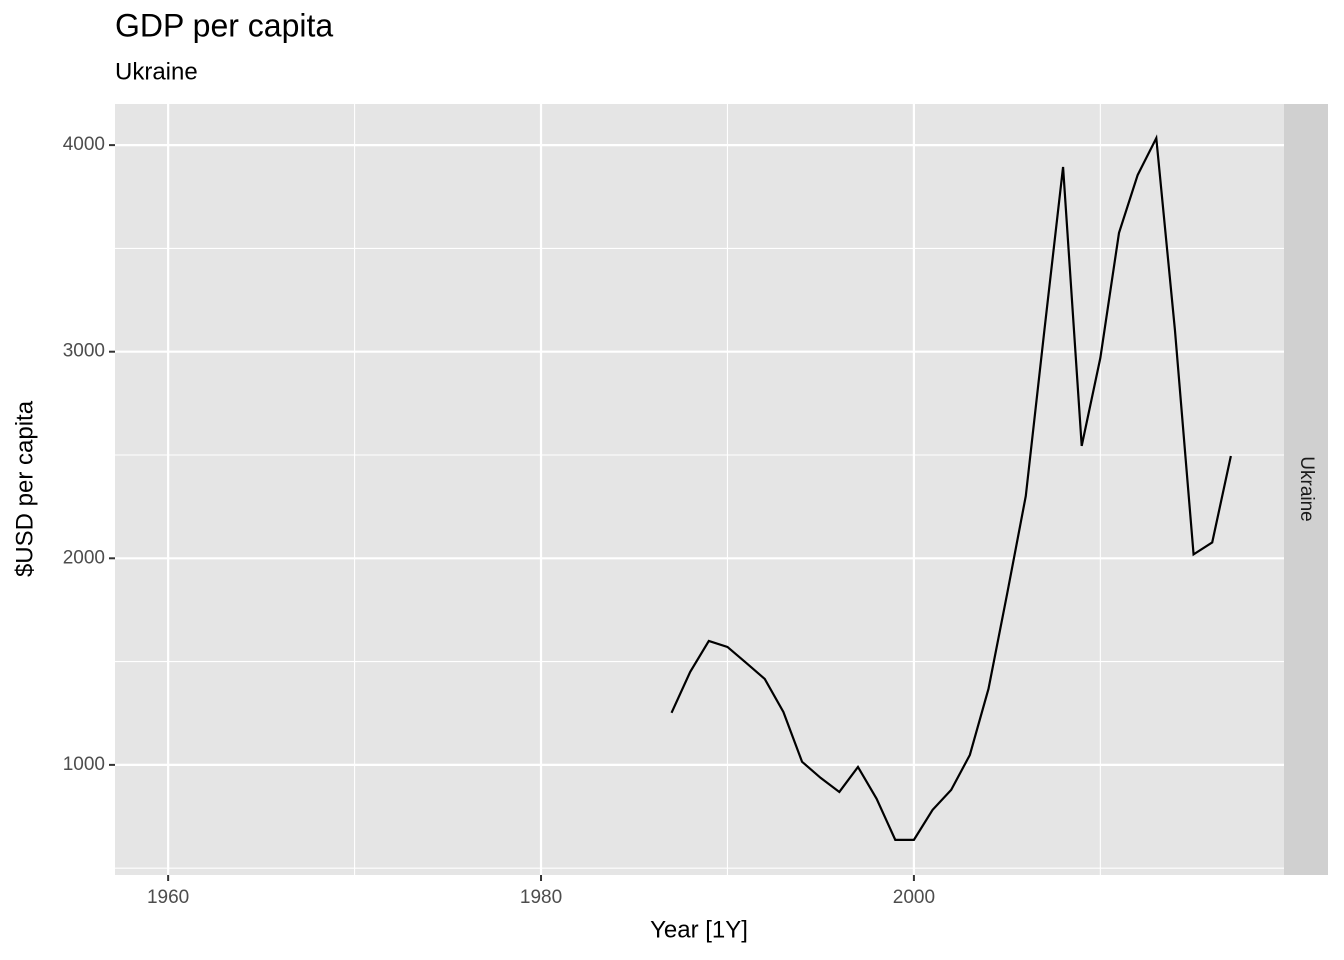 This screenshot has height=960, width=1344. What do you see at coordinates (699, 929) in the screenshot?
I see `x-axis-title: Year [1Y]` at bounding box center [699, 929].